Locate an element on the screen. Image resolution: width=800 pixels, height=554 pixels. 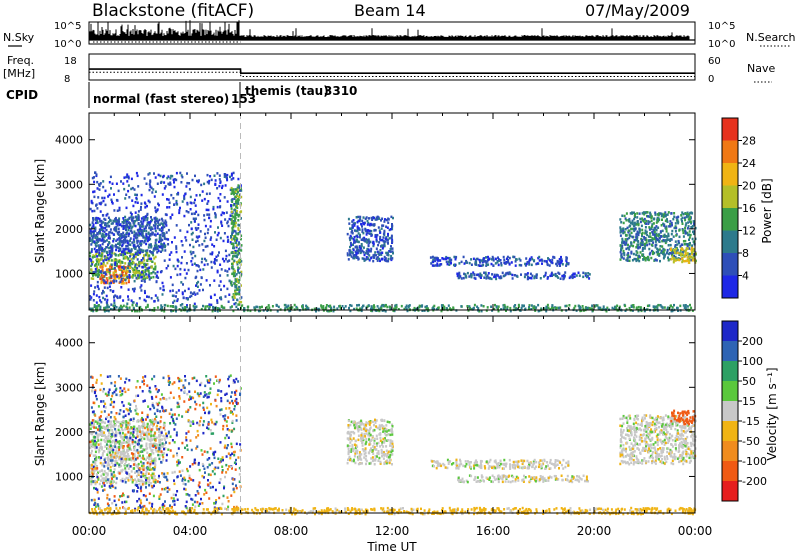
nsky-panel: N.Sky 10^5 10^0 10^5 10^0 N.Search is located at coordinates (399, 35).